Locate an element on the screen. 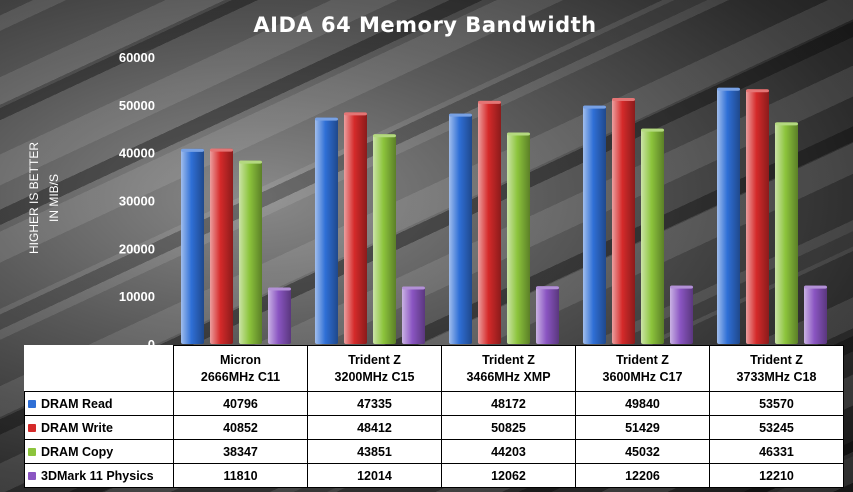 Image resolution: width=853 pixels, height=492 pixels. category-spec: 2666MHz C11 is located at coordinates (240, 376).